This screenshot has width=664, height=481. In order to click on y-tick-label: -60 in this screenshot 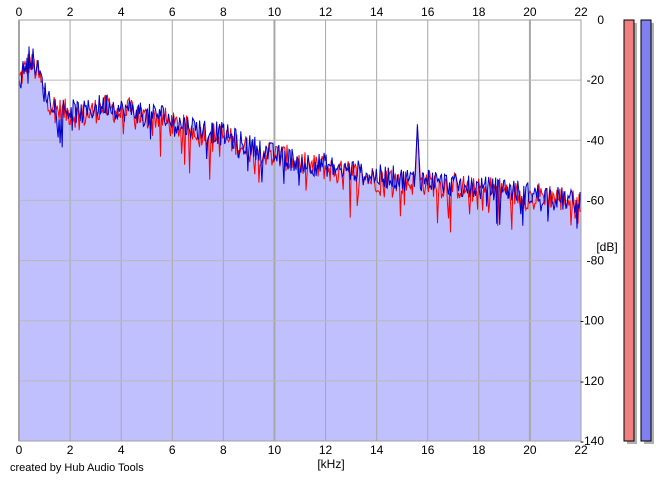, I will do `click(596, 200)`.